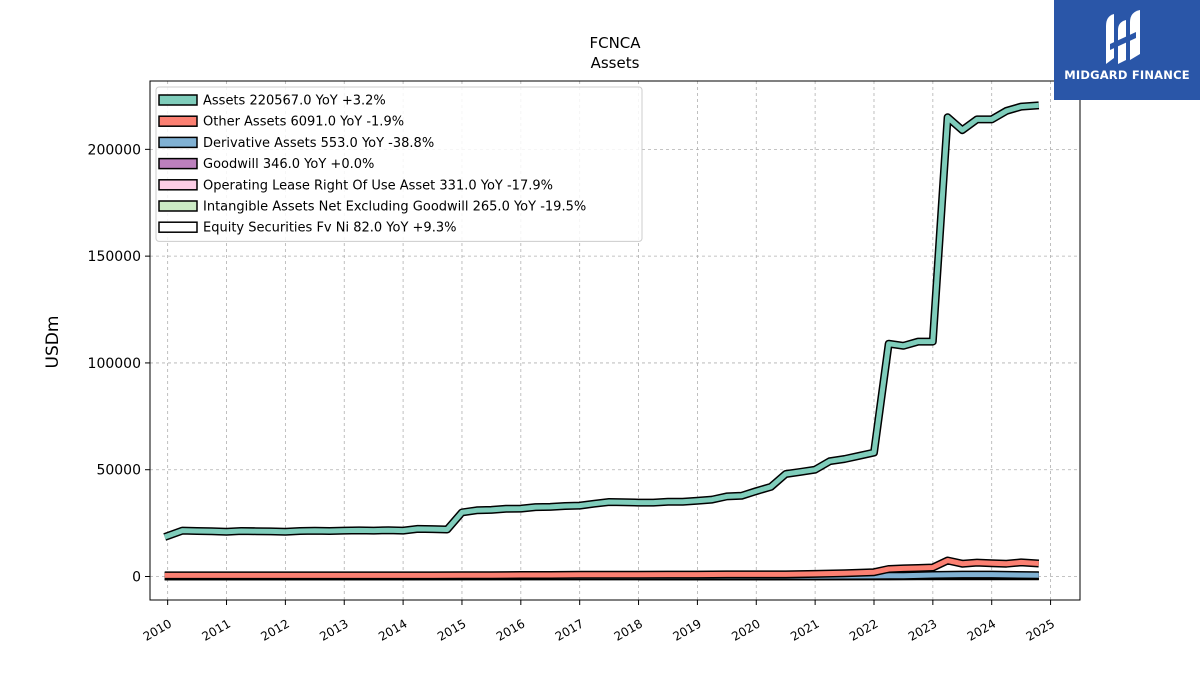 This screenshot has height=675, width=1200. I want to click on x-tick-label: 2022, so click(863, 629).